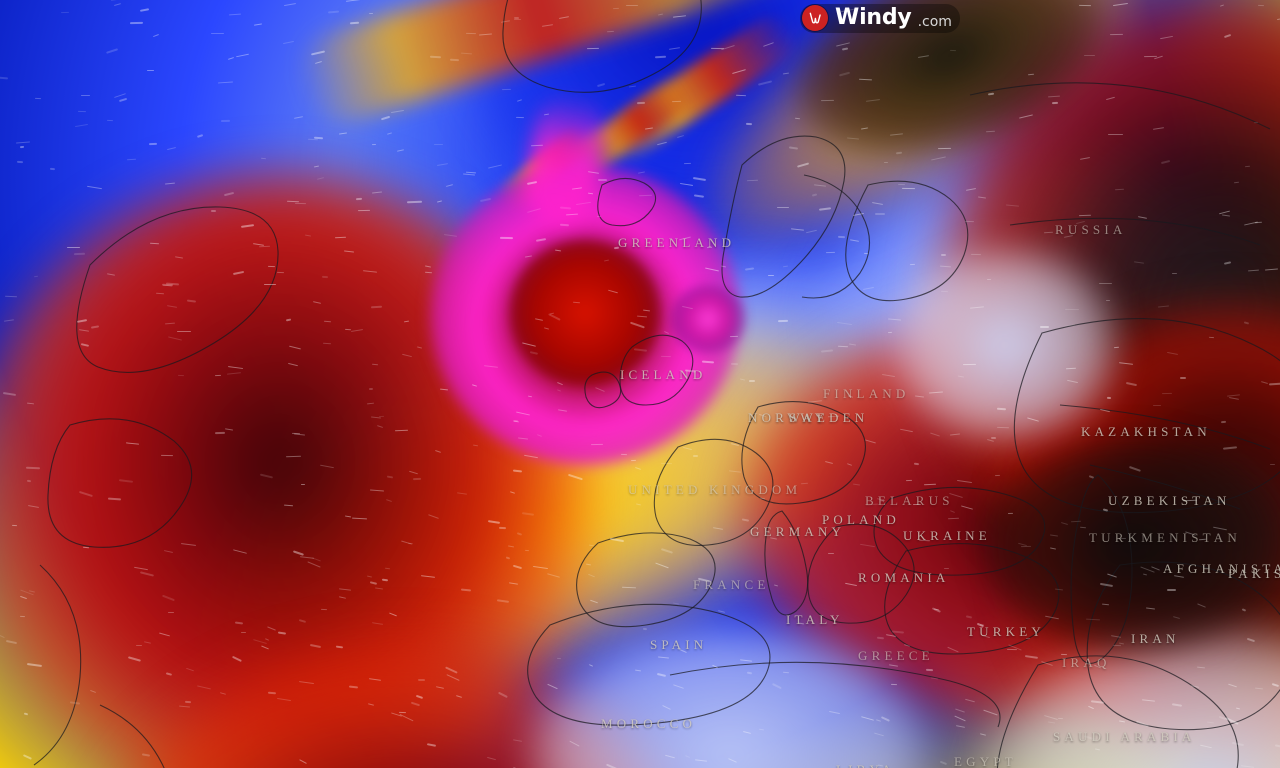 This screenshot has height=768, width=1280. I want to click on windy-tld: .com, so click(934, 22).